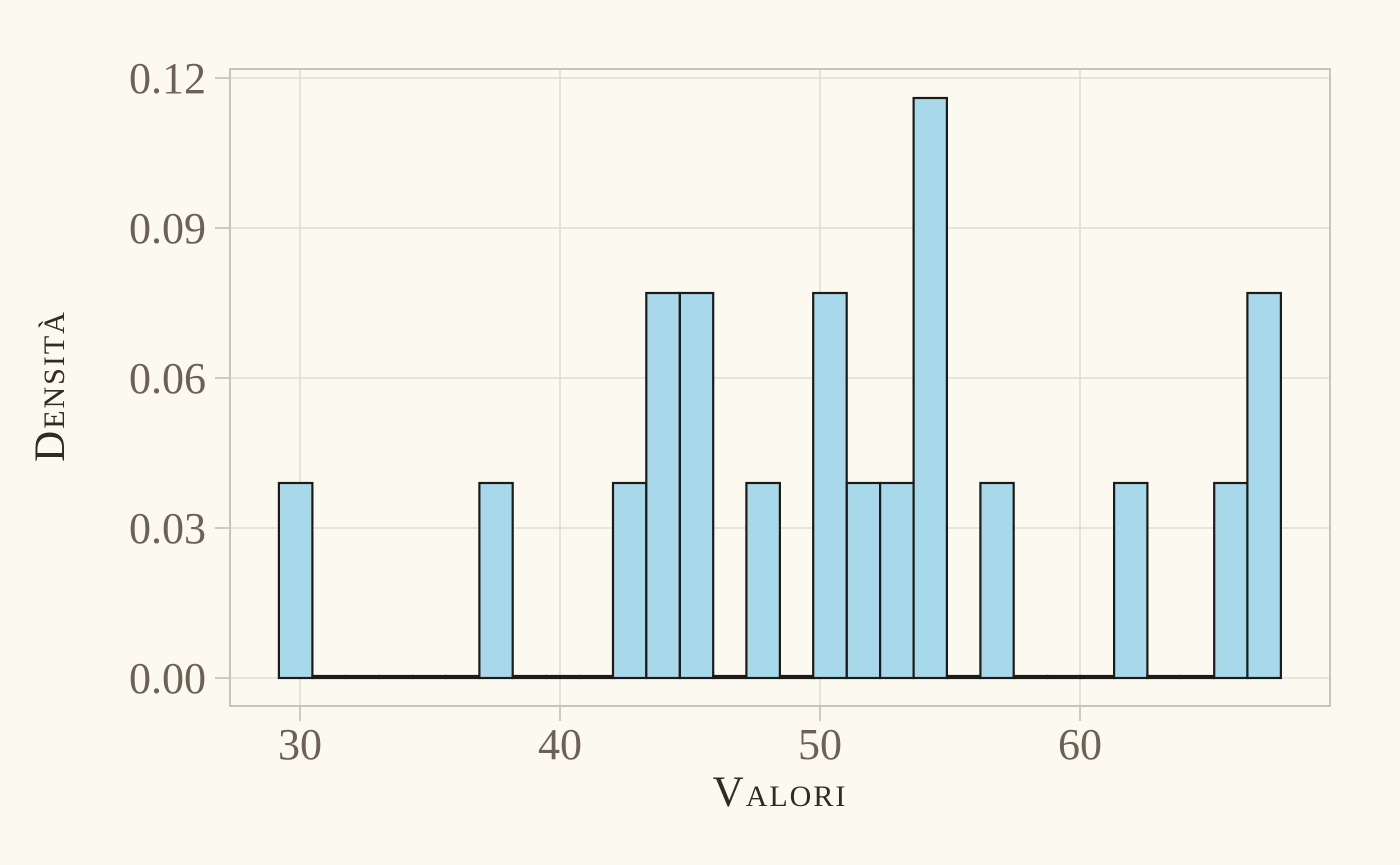 Image resolution: width=1400 pixels, height=865 pixels. I want to click on y-tick-labels: 0.00 0.03 0.06 0.09 0.12, so click(167, 378).